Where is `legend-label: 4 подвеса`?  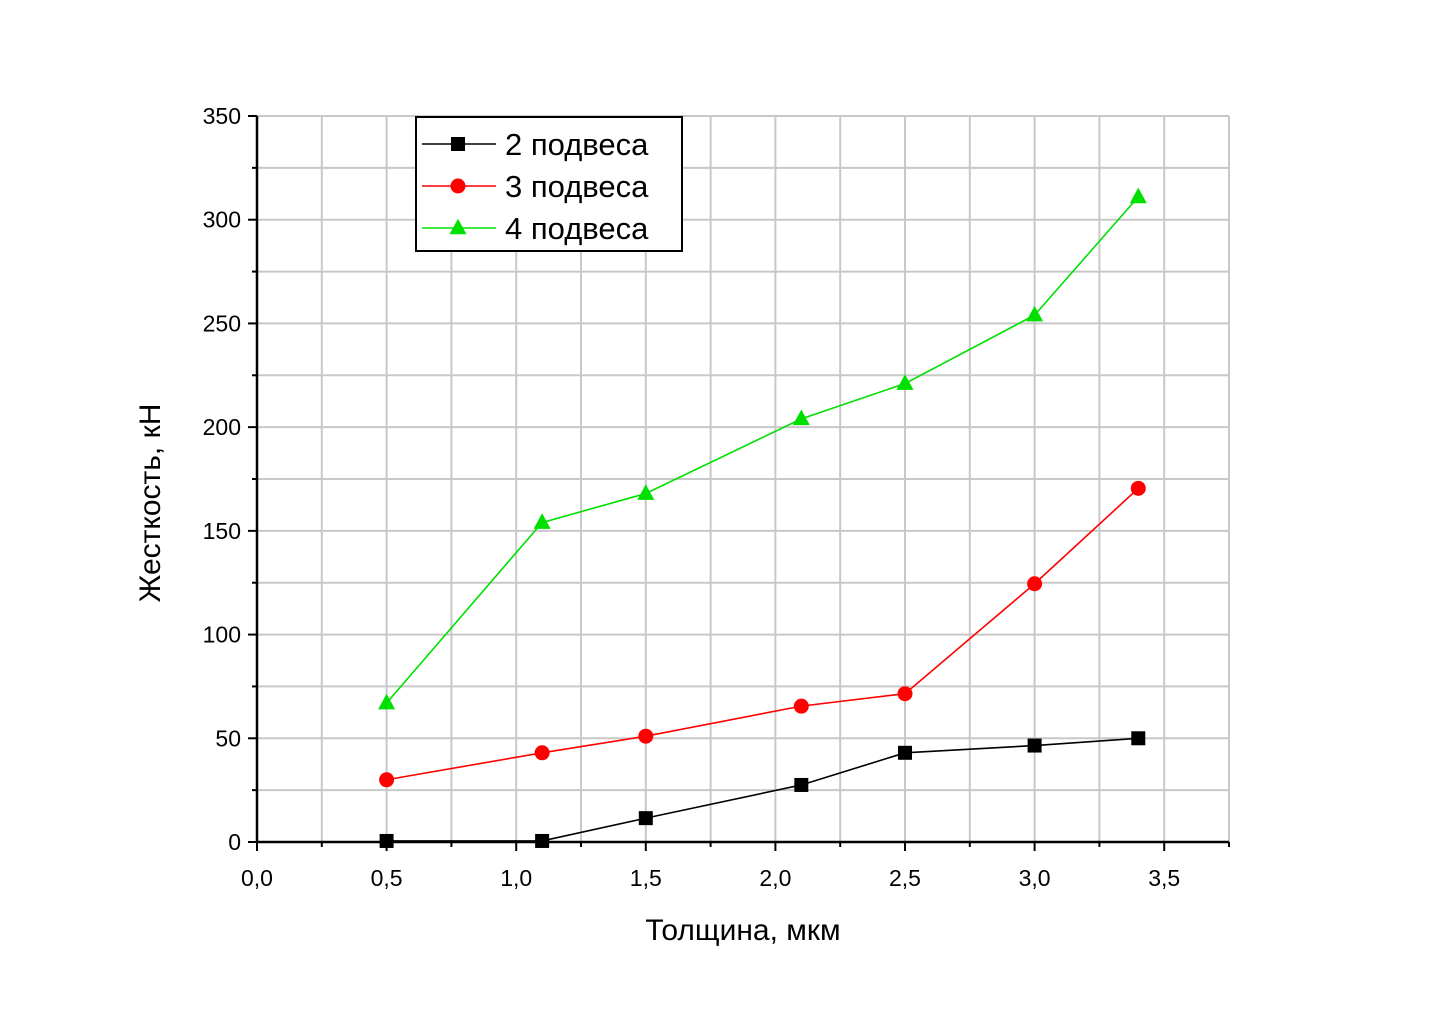
legend-label: 4 подвеса is located at coordinates (577, 228).